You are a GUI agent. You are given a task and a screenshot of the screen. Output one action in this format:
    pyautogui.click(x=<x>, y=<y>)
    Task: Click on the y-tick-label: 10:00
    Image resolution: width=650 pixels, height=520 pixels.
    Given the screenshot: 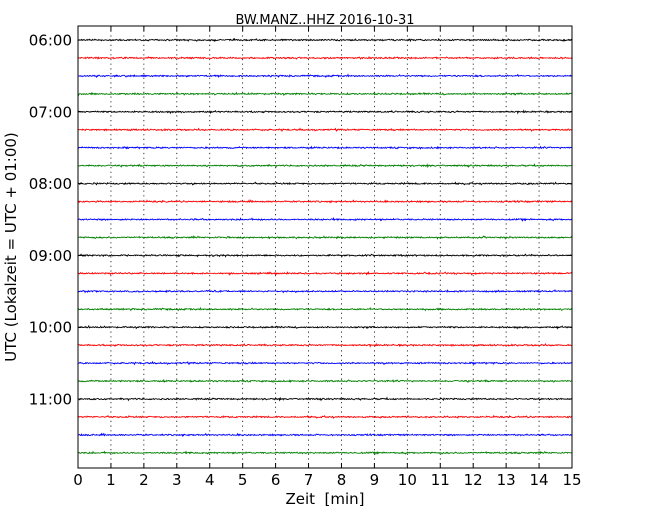 What is the action you would take?
    pyautogui.click(x=50, y=328)
    